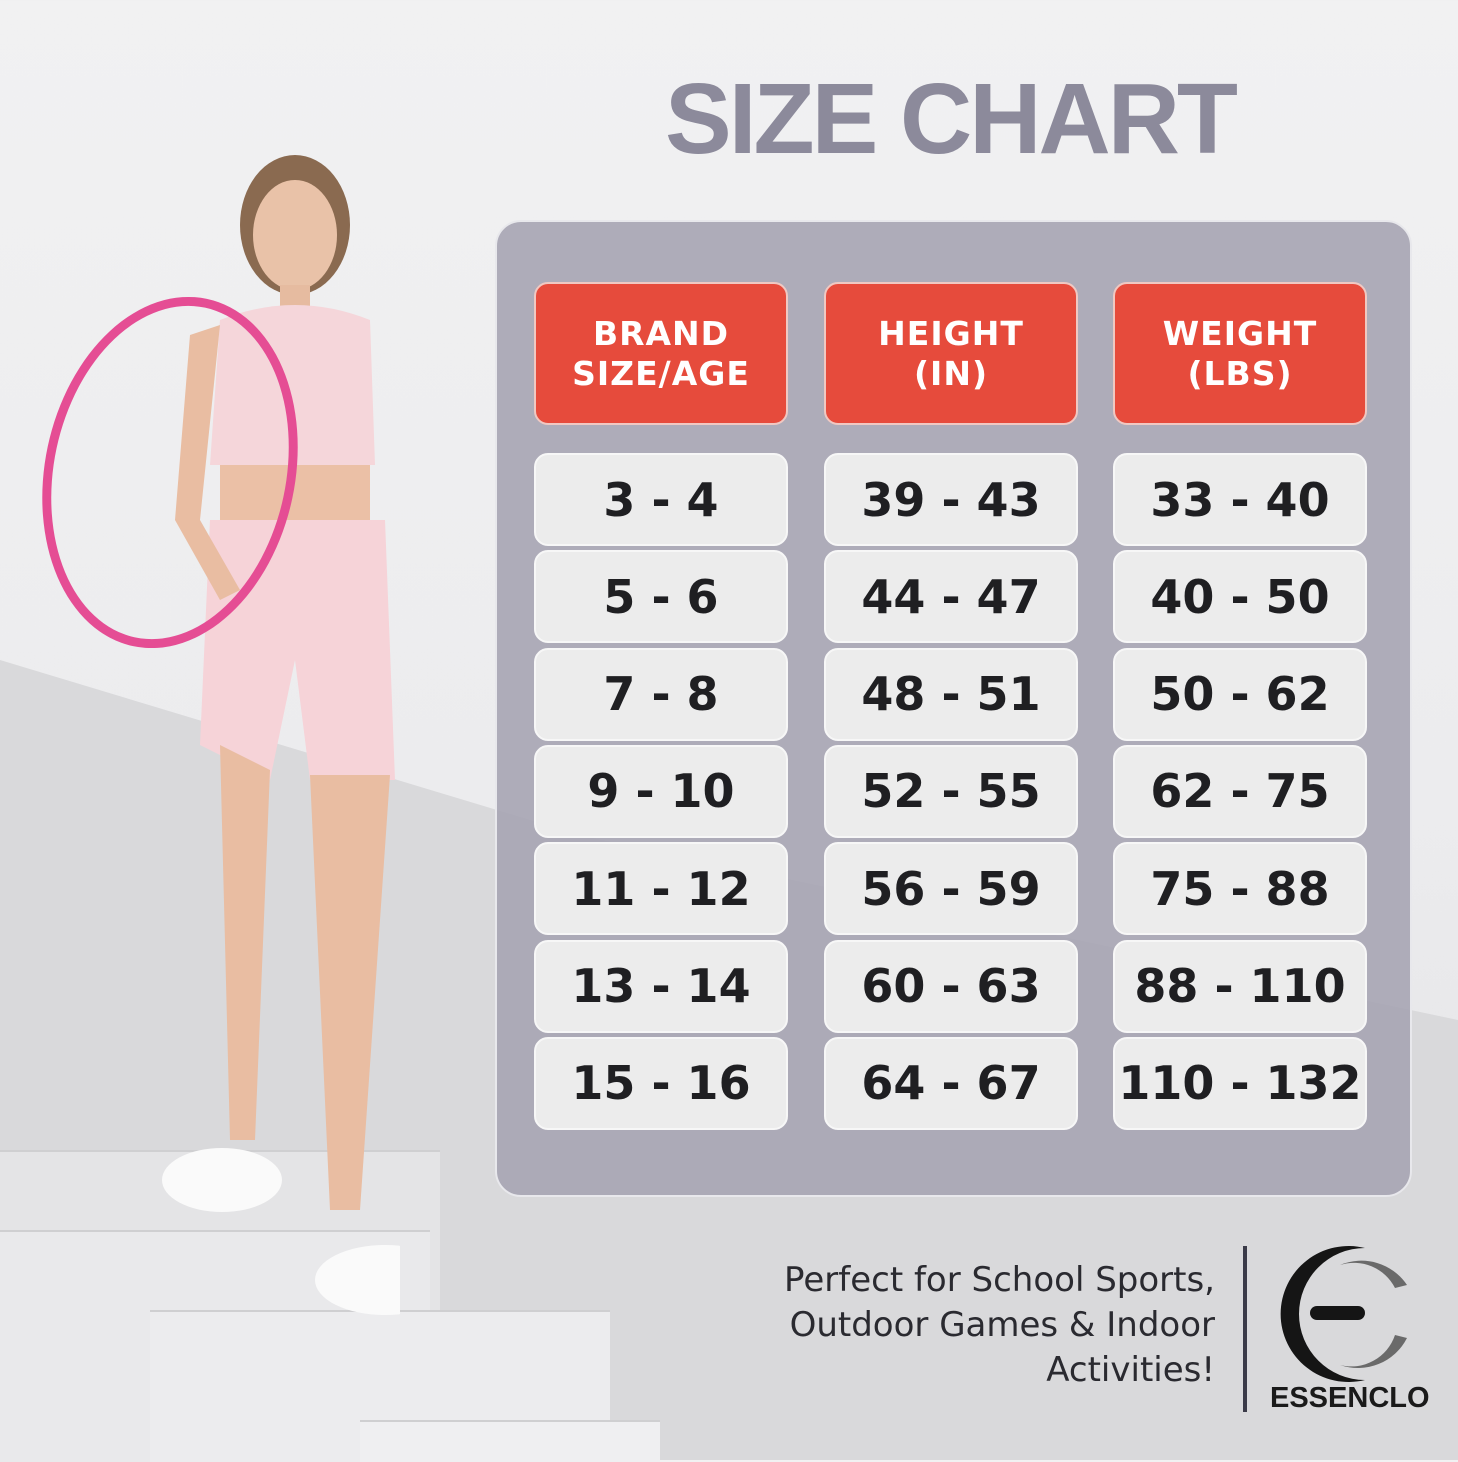 Image resolution: width=1458 pixels, height=1462 pixels. Describe the element at coordinates (1240, 791) in the screenshot. I see `table-cell: 62 - 75` at that location.